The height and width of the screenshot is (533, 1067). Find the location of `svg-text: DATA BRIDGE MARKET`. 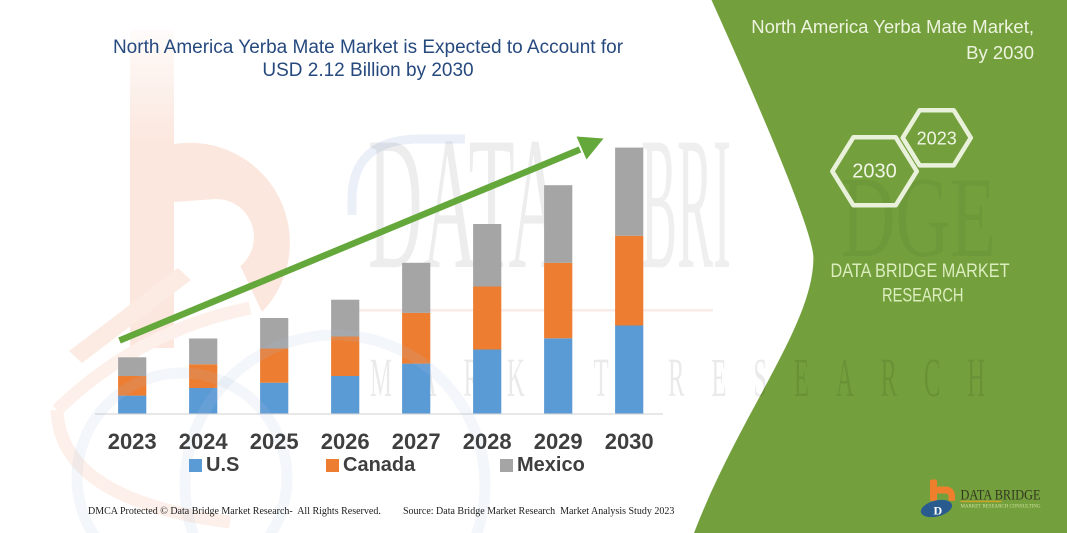

svg-text: DATA BRIDGE MARKET is located at coordinates (920, 271).